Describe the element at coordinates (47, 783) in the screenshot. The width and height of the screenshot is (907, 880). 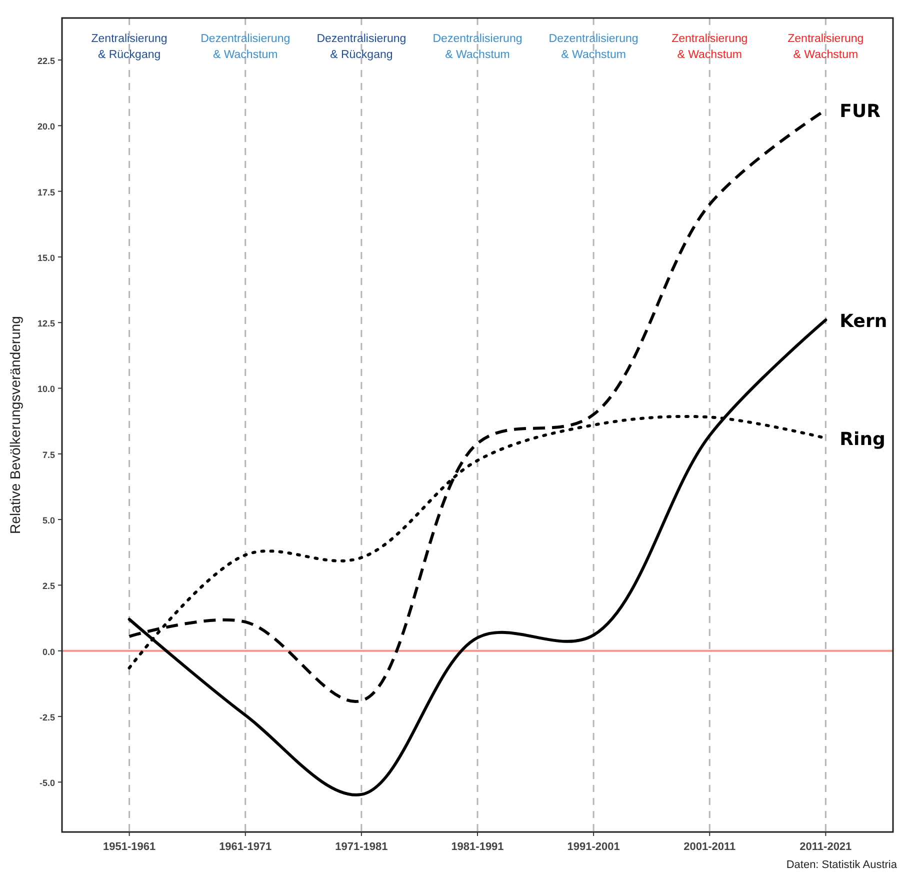
I see `y-tick-label: -5.0` at that location.